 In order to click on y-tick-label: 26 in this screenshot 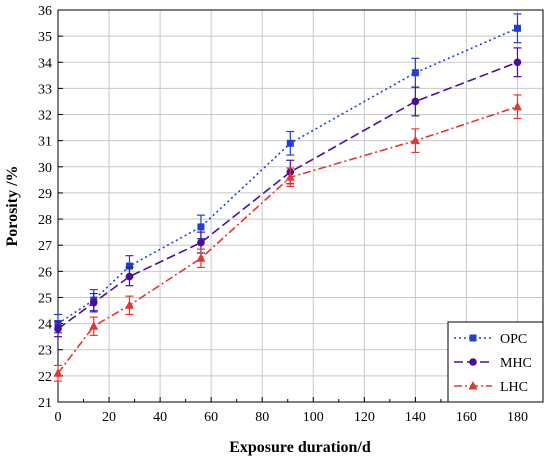, I will do `click(45, 272)`.